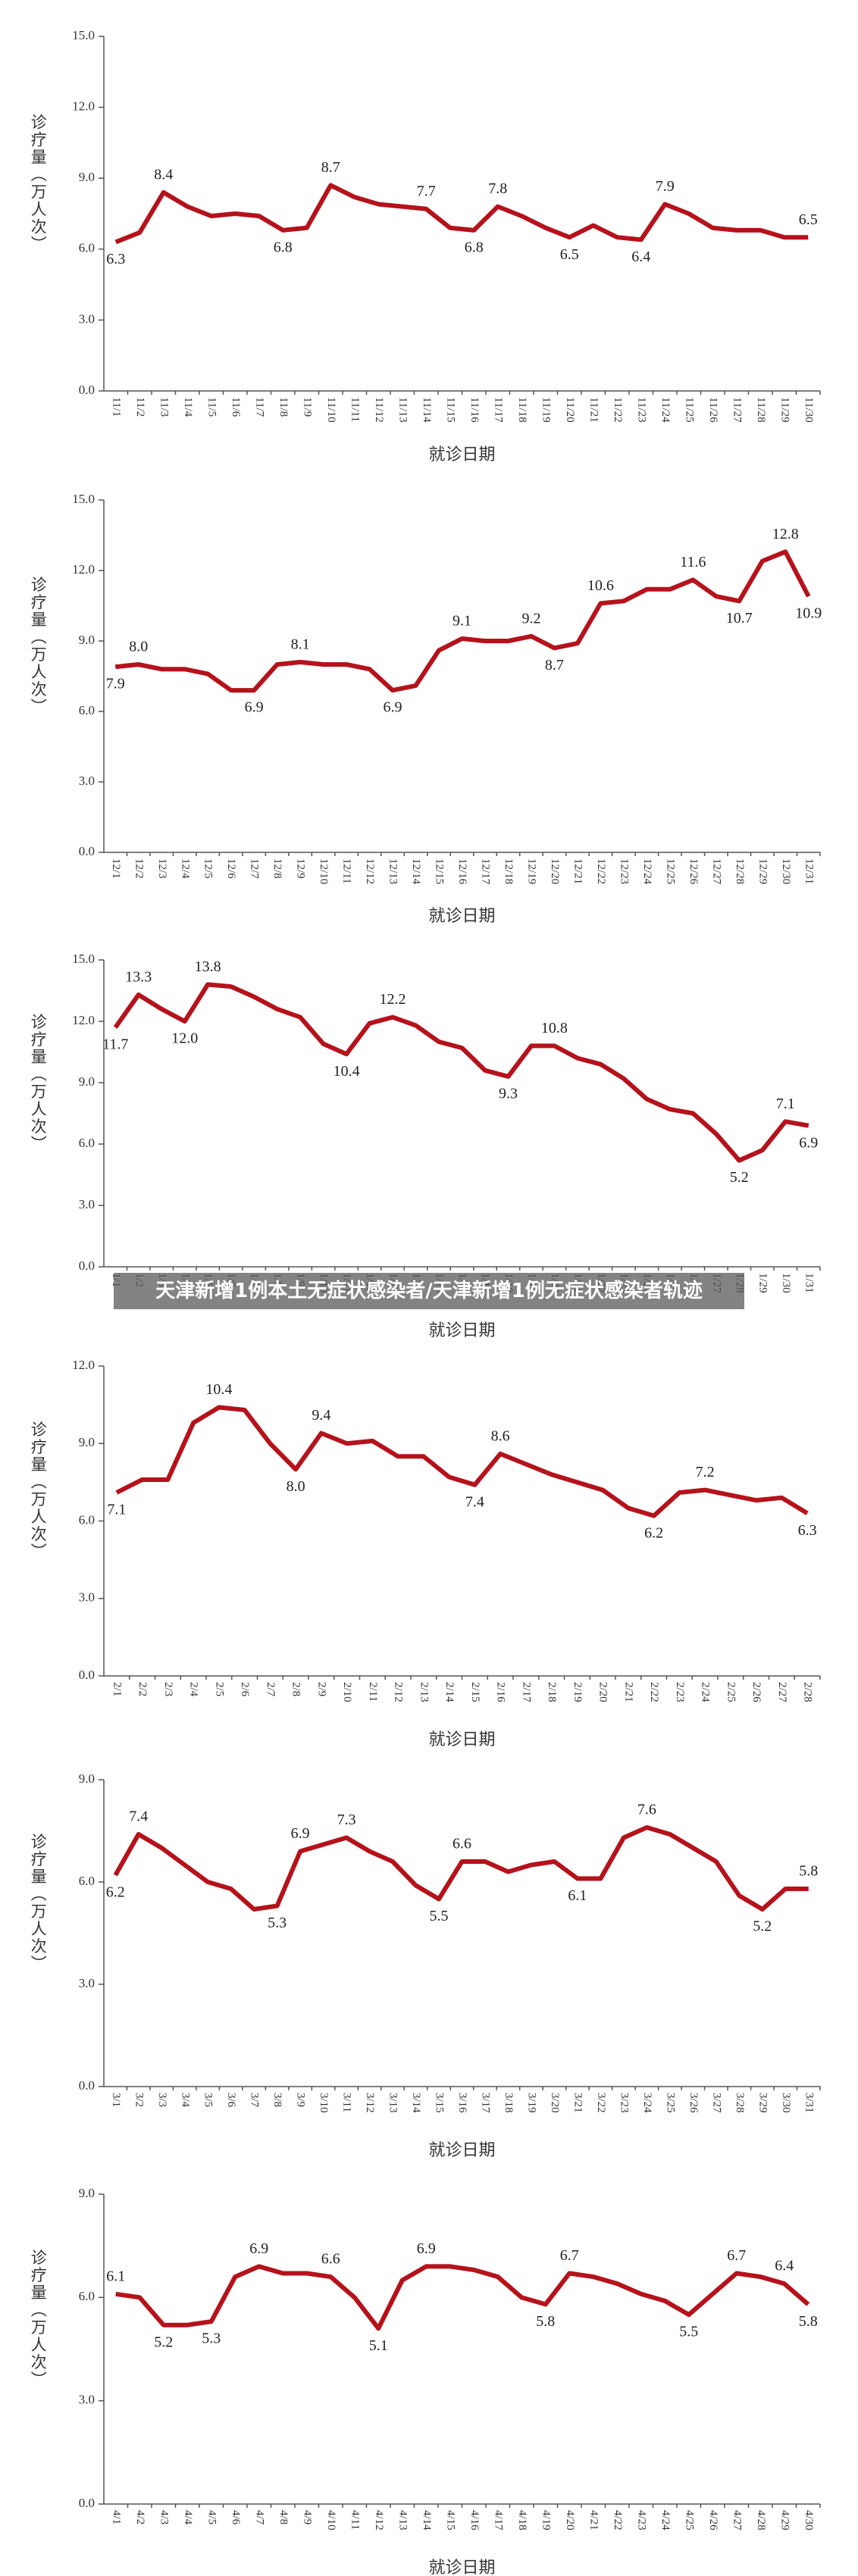 Image resolution: width=858 pixels, height=2576 pixels. What do you see at coordinates (162, 2100) in the screenshot?
I see `x-tick-label: 3/3` at bounding box center [162, 2100].